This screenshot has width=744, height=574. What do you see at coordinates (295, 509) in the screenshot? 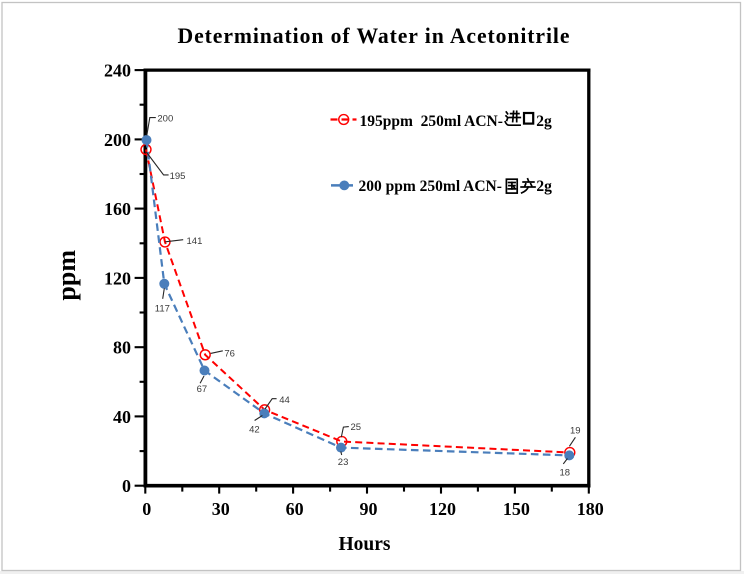
I see `svg-text: 60` at bounding box center [295, 509].